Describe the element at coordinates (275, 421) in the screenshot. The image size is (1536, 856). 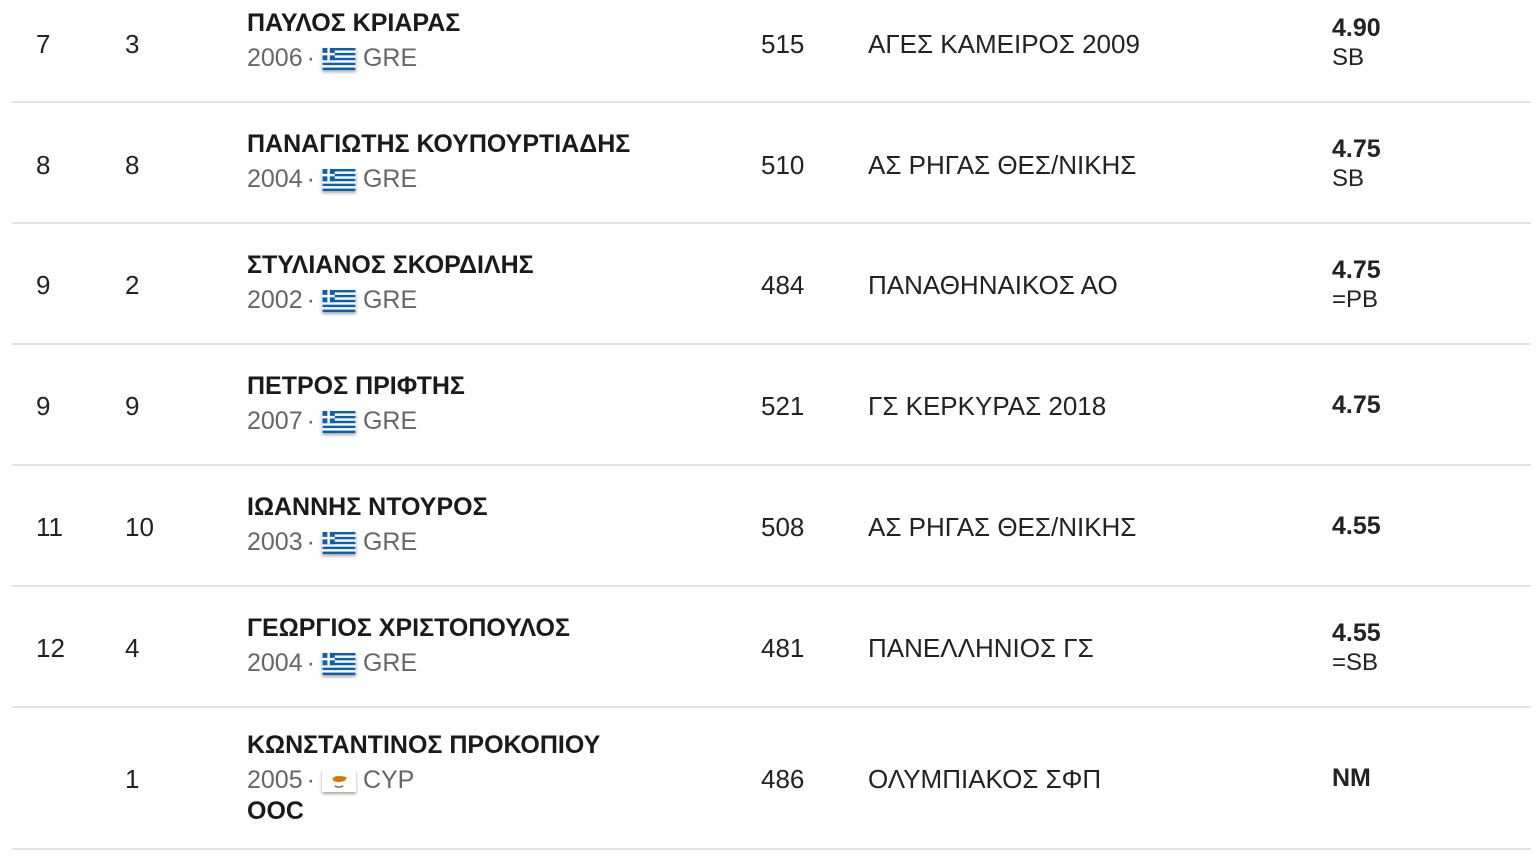
I see `birth-year: 2007` at that location.